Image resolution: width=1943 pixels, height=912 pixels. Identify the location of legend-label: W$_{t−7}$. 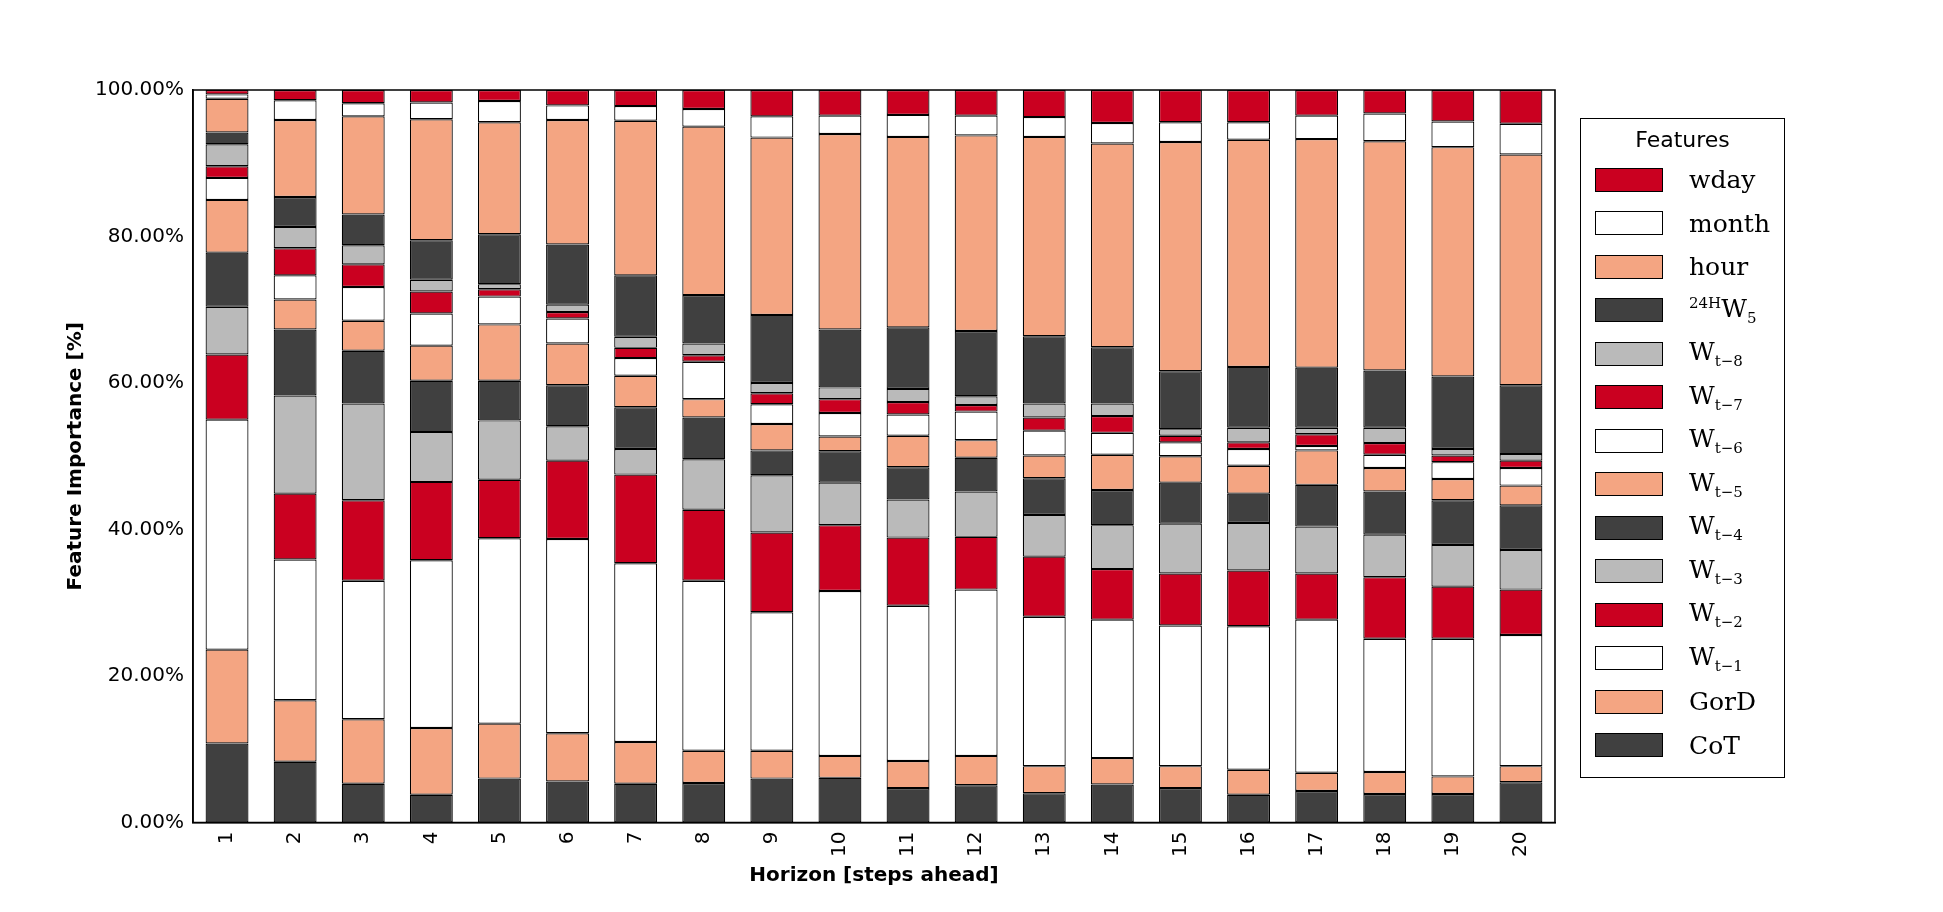
(1716, 397).